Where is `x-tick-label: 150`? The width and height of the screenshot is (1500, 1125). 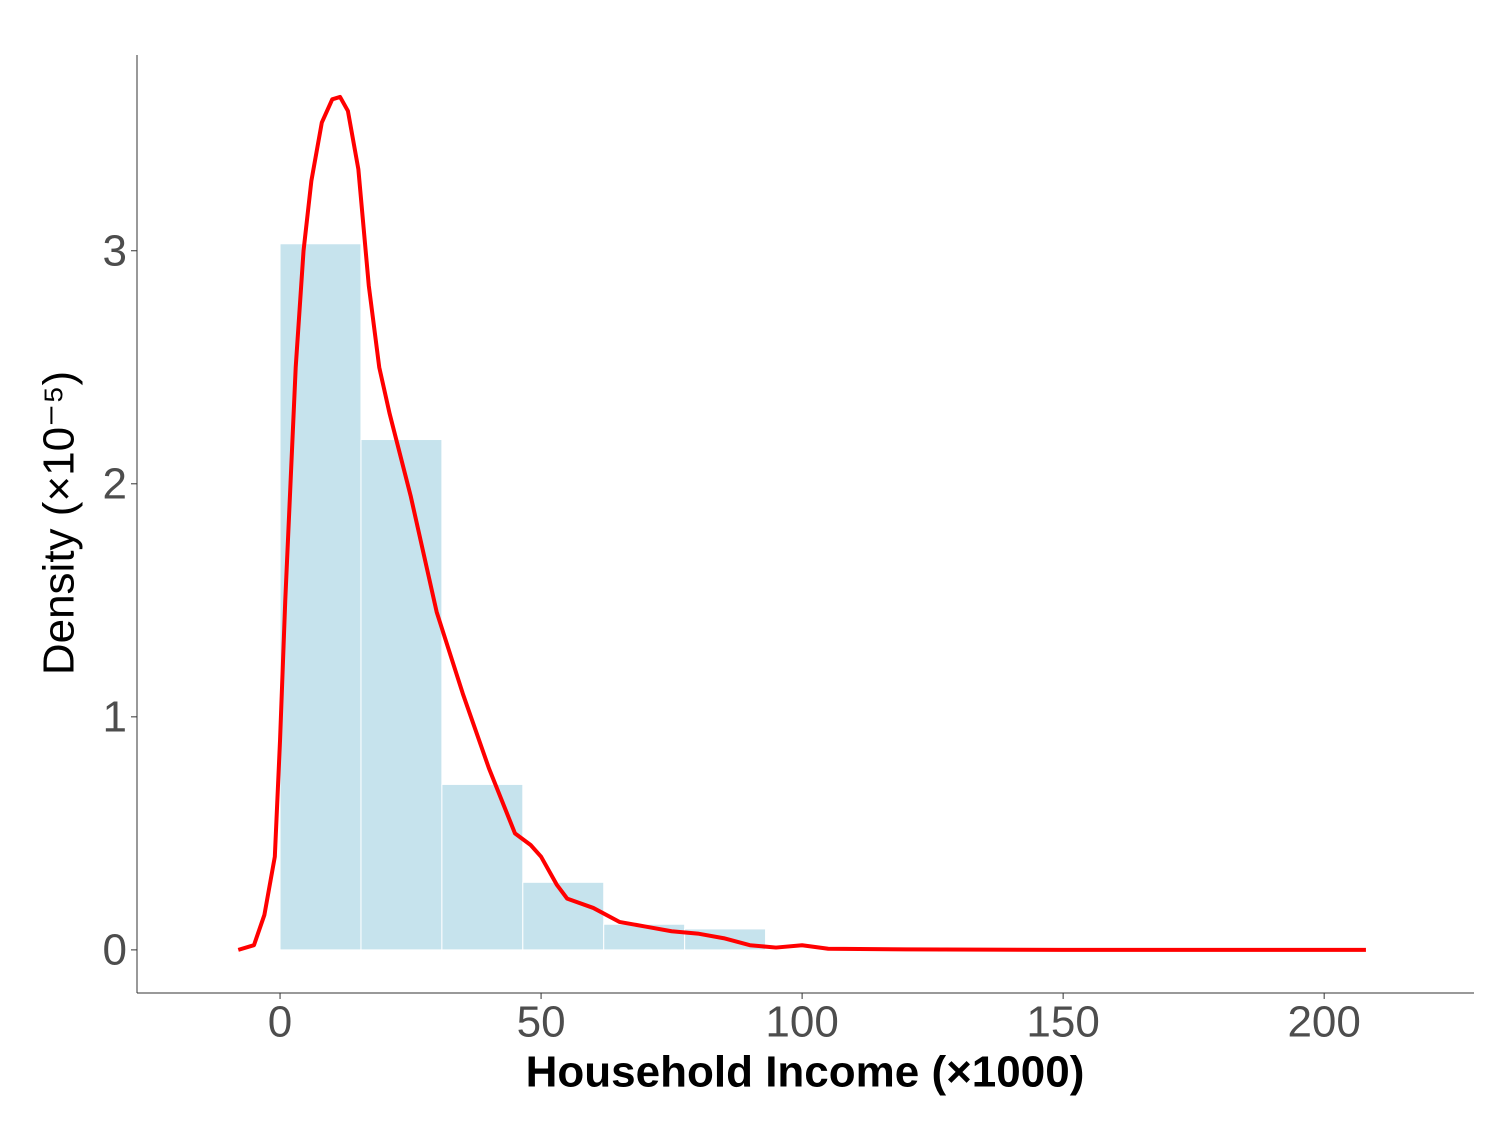
x-tick-label: 150 is located at coordinates (1062, 1022).